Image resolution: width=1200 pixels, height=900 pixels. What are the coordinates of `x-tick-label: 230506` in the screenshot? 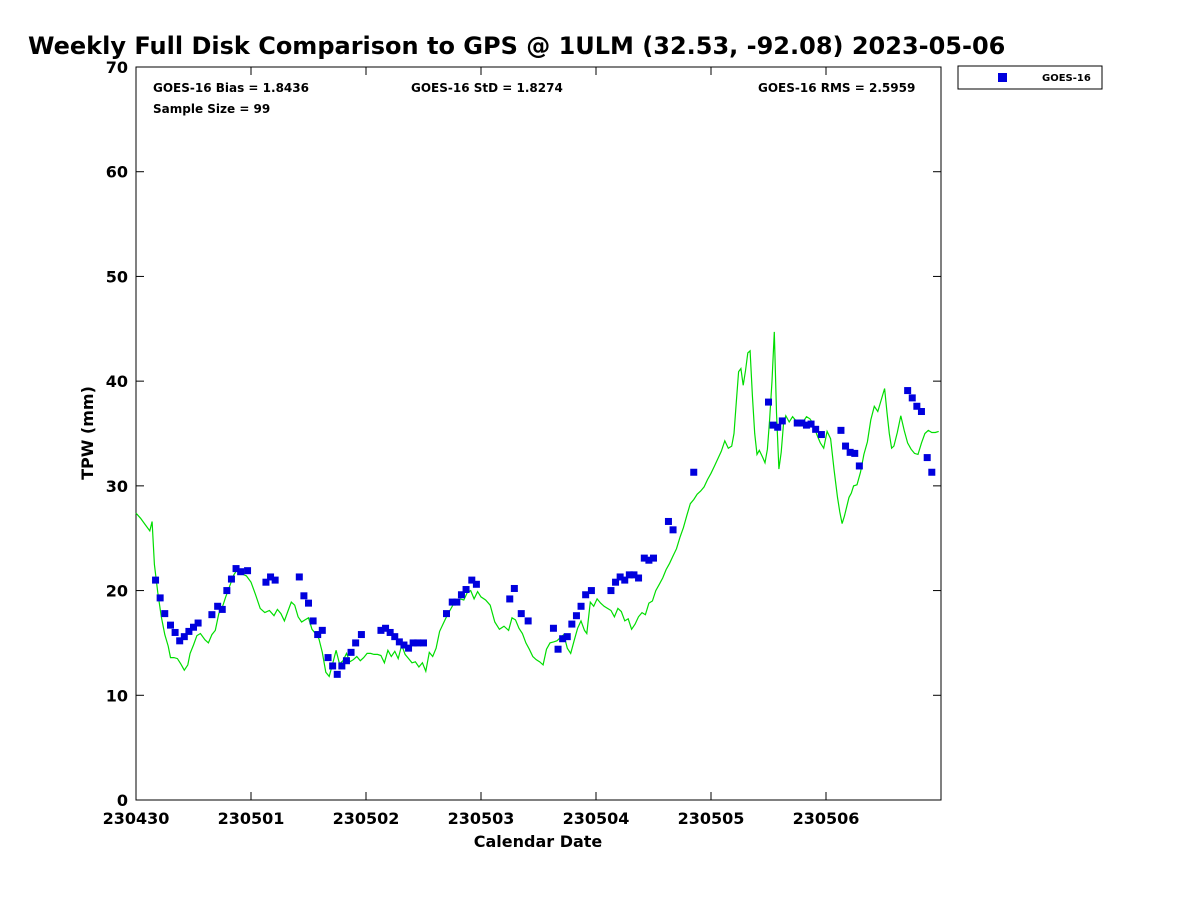 It's located at (826, 818).